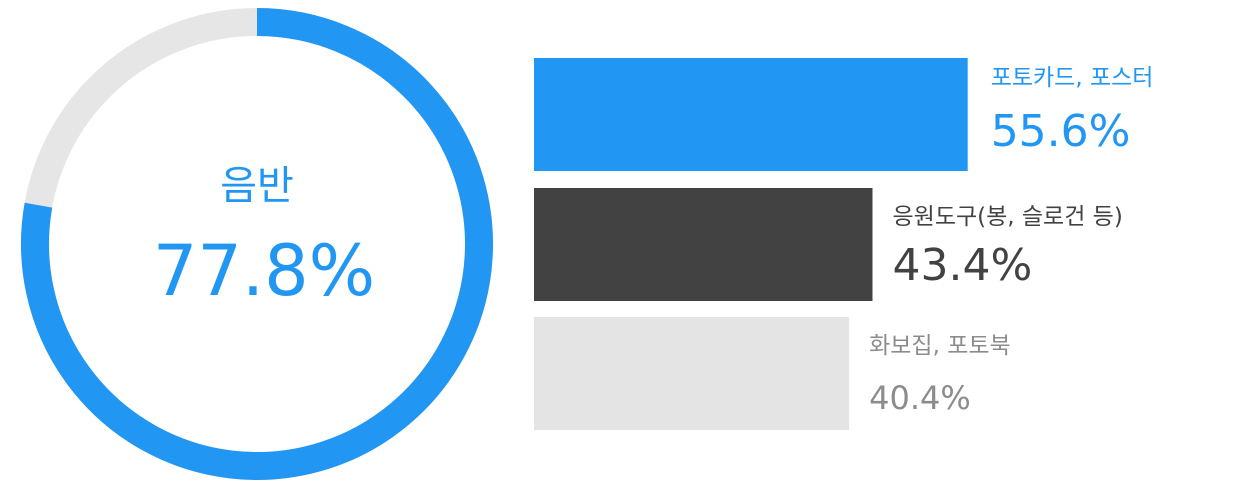  Describe the element at coordinates (1072, 78) in the screenshot. I see `category-label-photocard-poster: 포토카드, 포스터` at that location.